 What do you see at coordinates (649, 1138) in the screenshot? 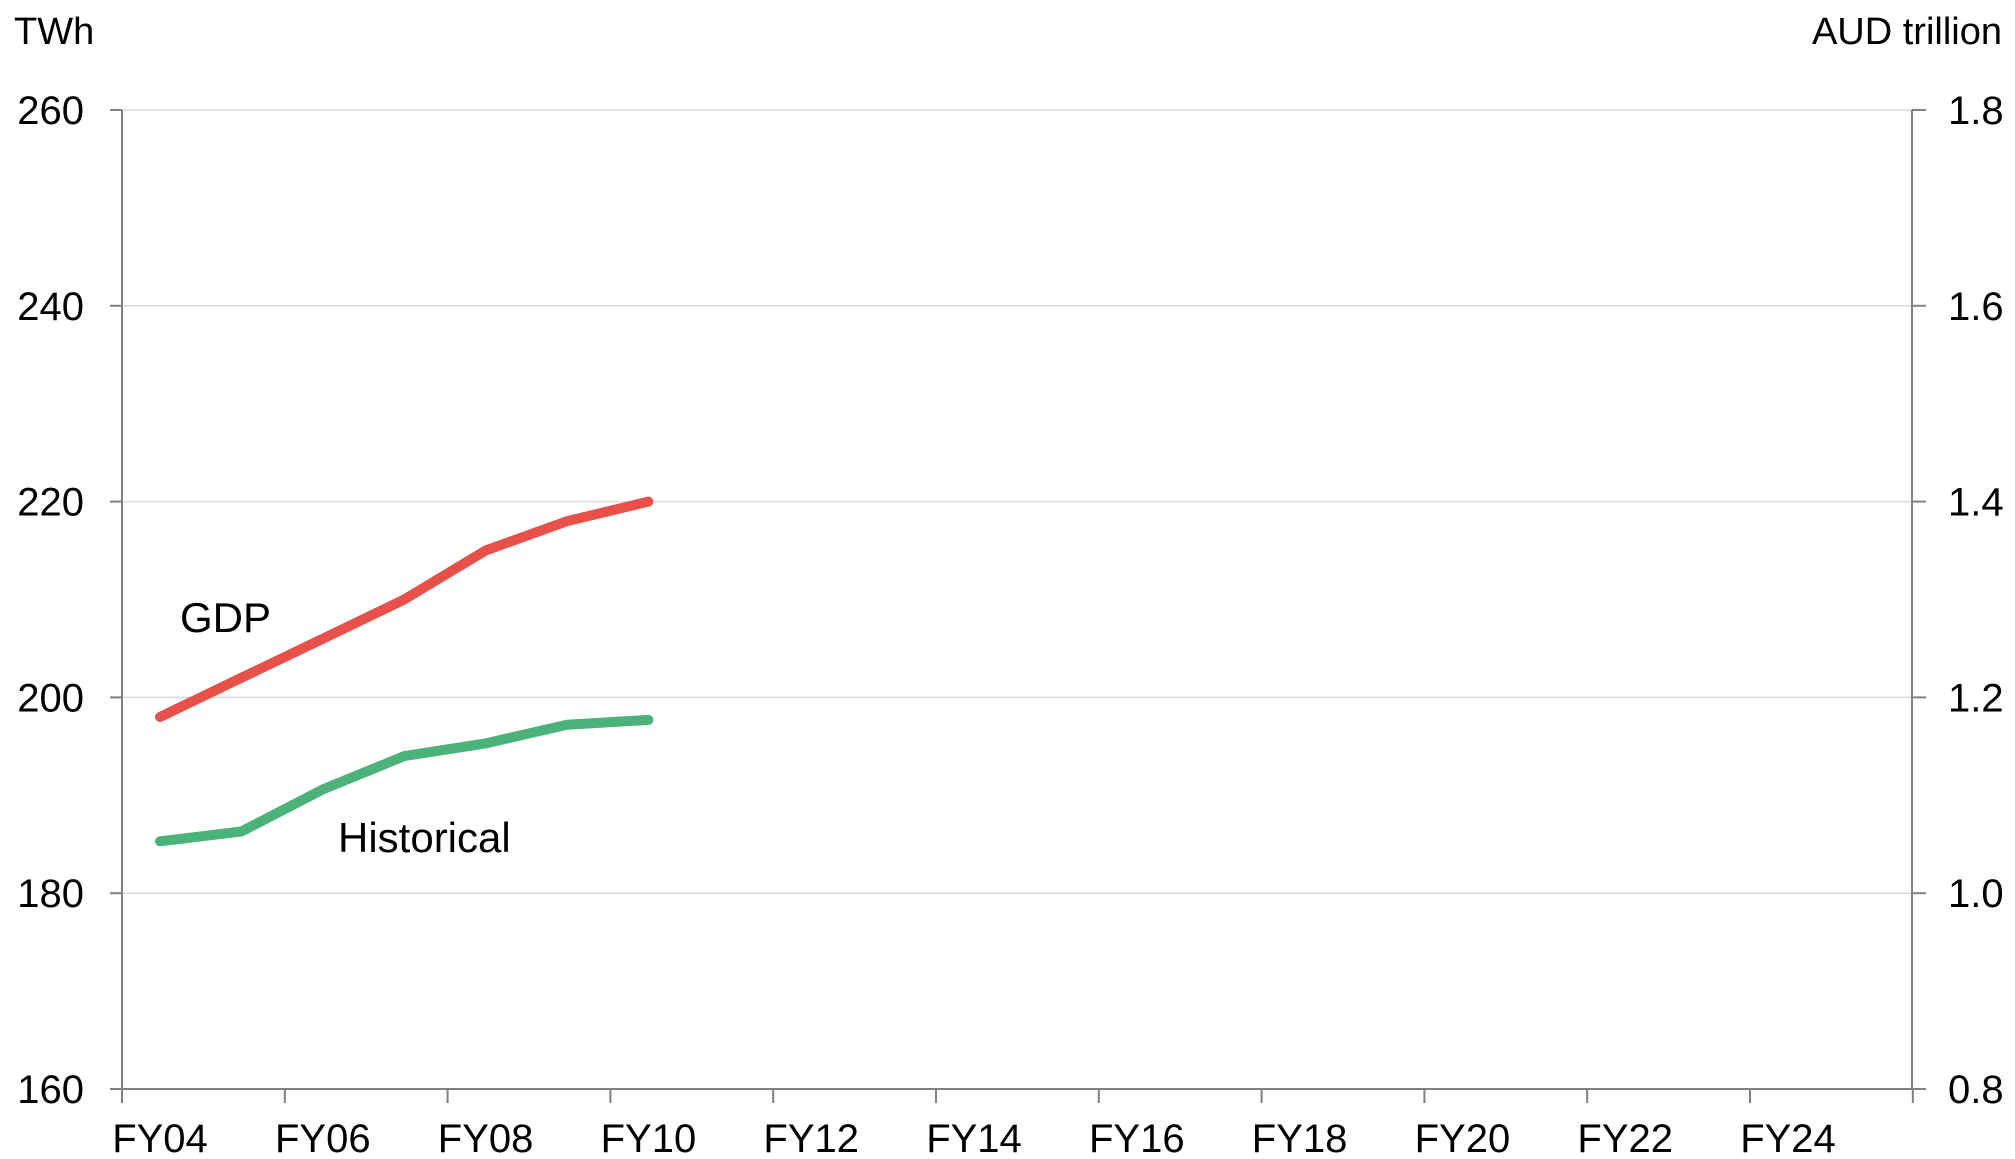
I see `x-tick-label: FY10` at bounding box center [649, 1138].